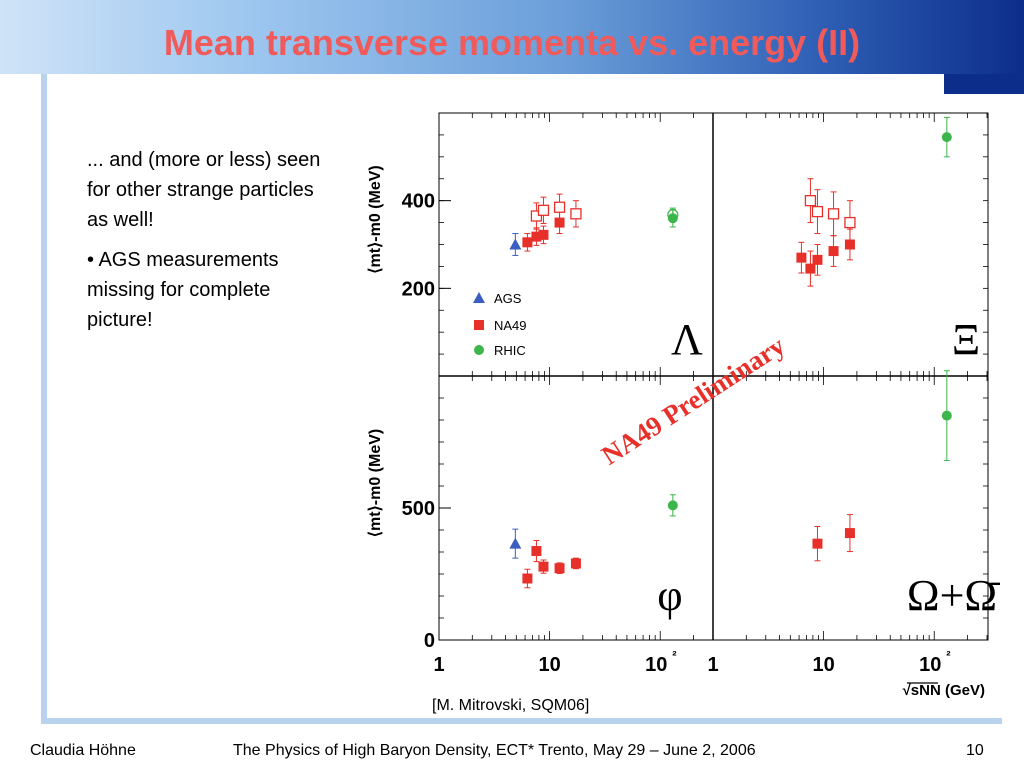  What do you see at coordinates (512, 42) in the screenshot?
I see `slide-title: Mean transverse momenta vs. energy (II)` at bounding box center [512, 42].